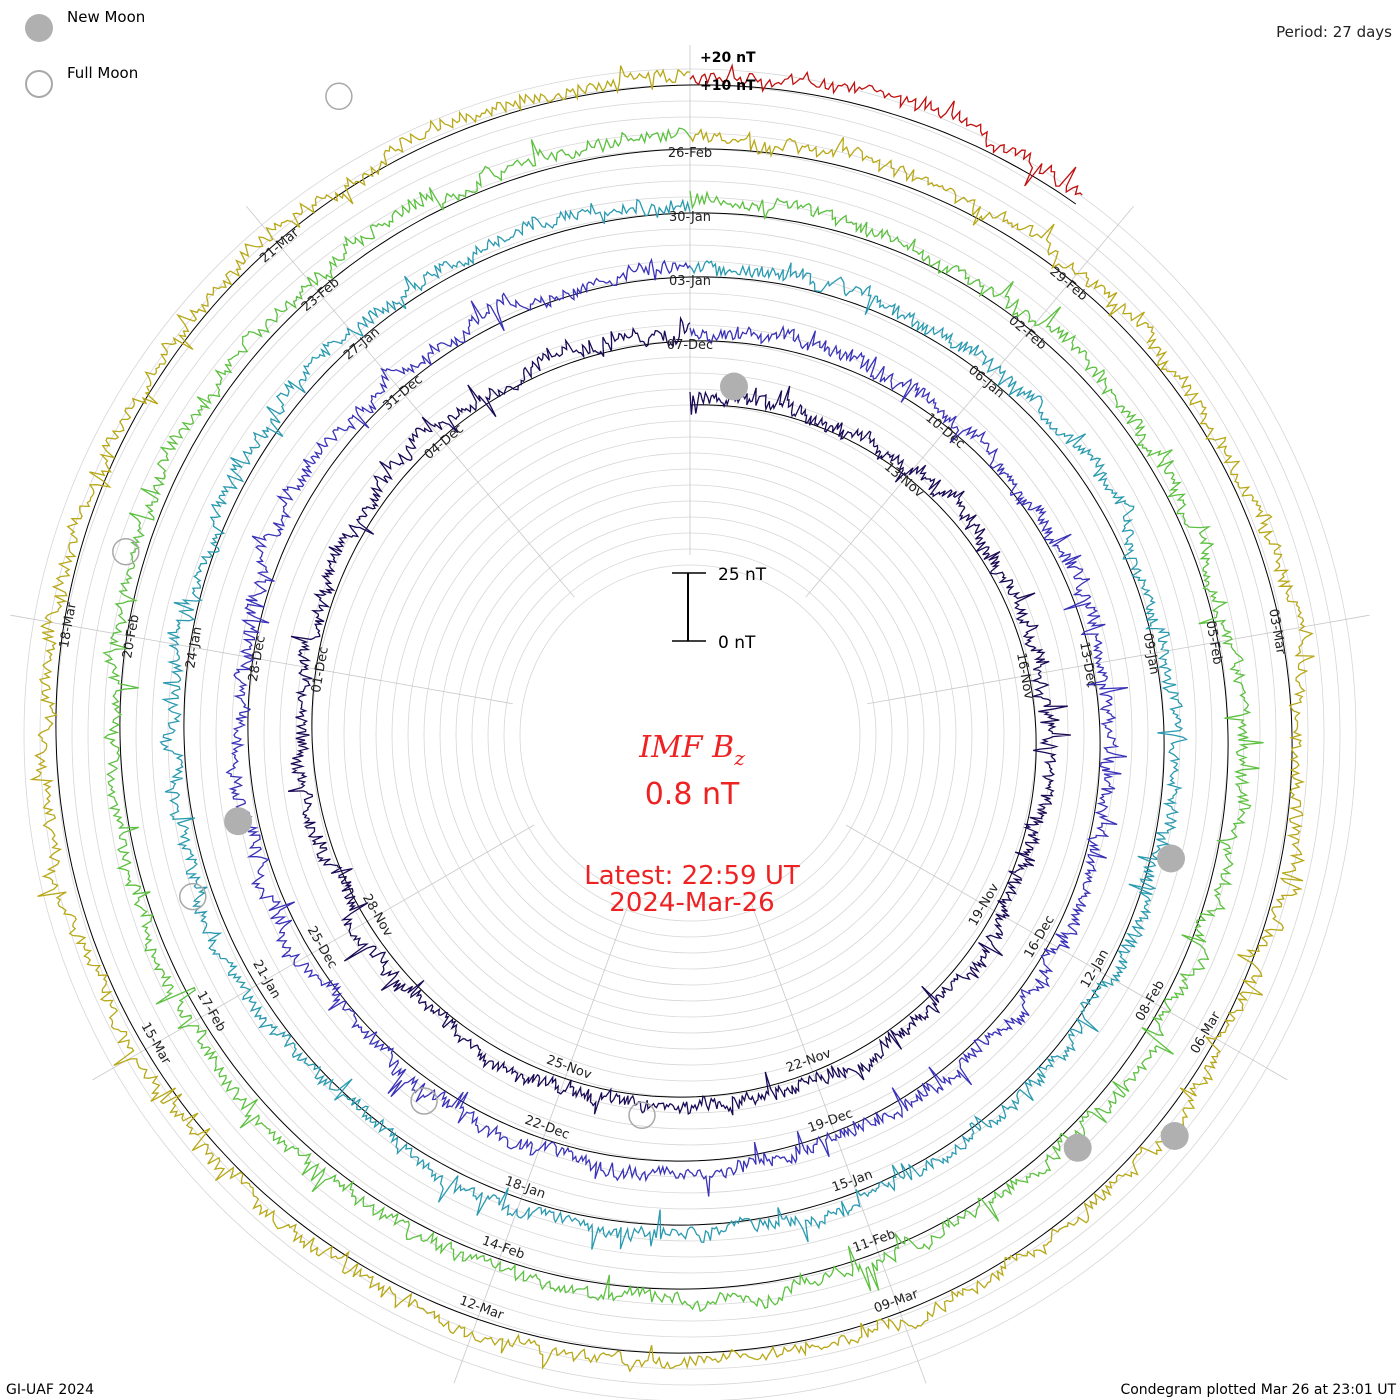  I want to click on date-tick-label: 16-Nov, so click(1024, 676).